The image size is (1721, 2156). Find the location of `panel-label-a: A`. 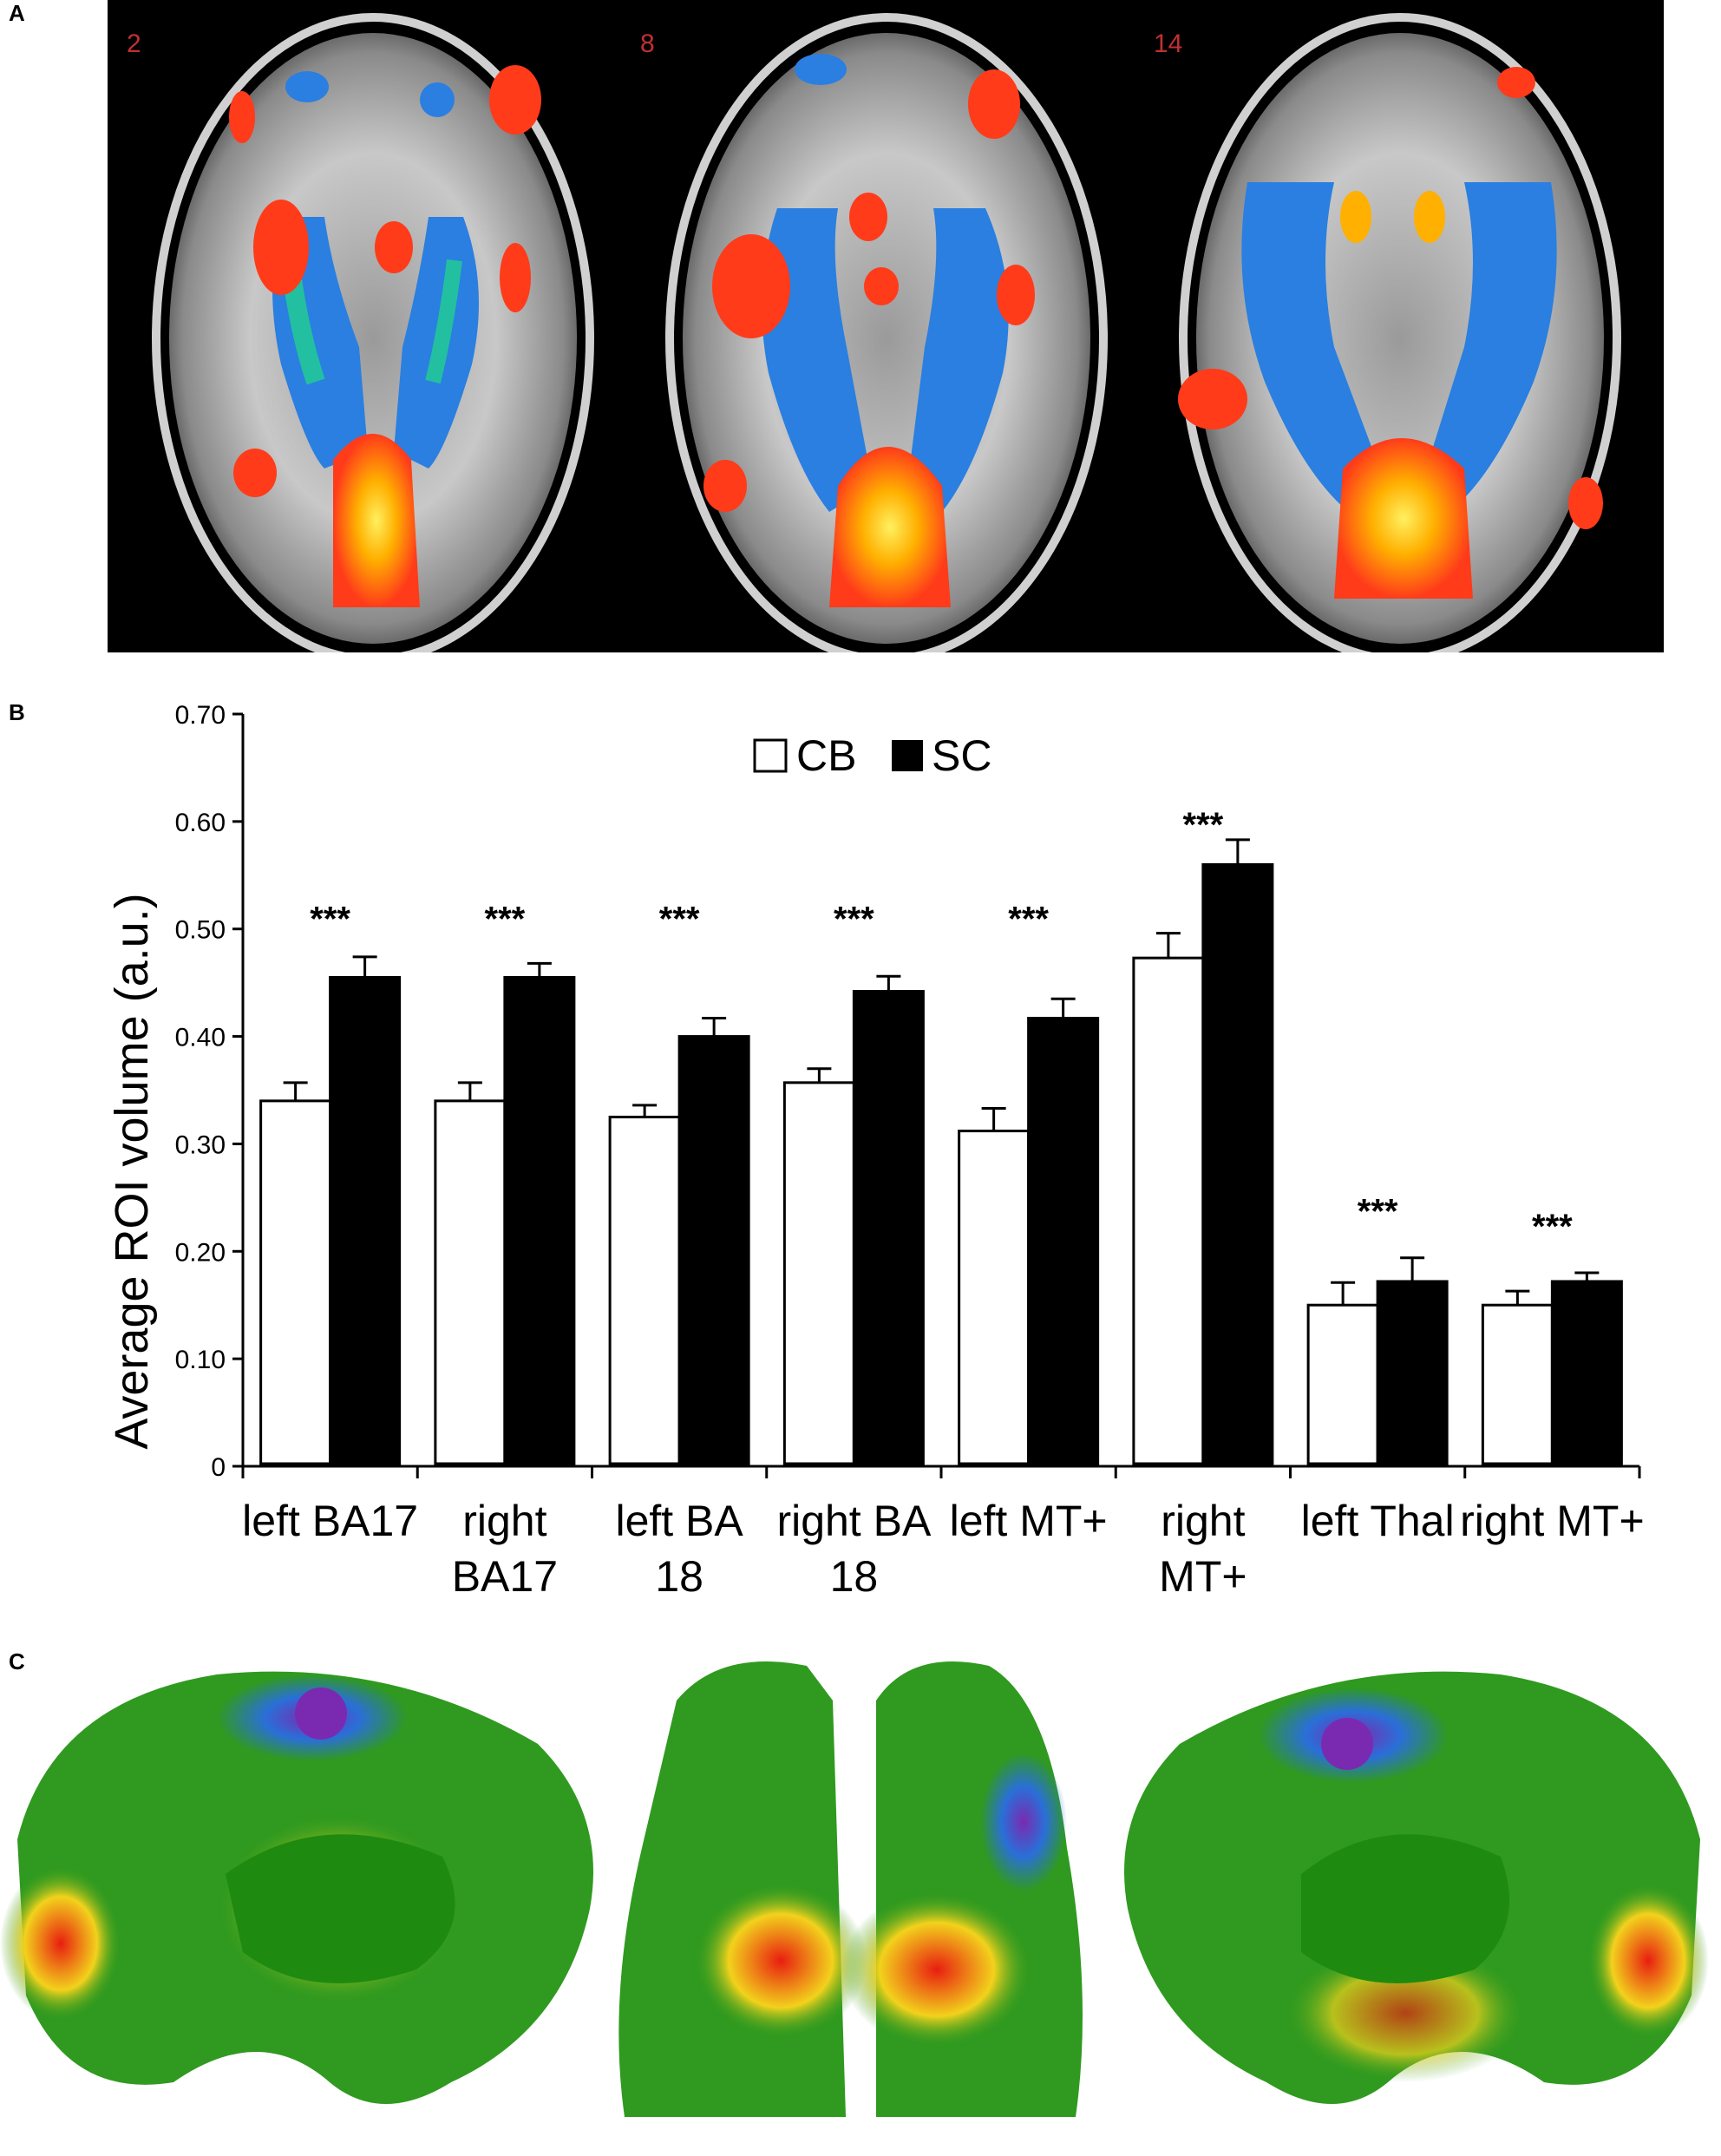

panel-label-a: A is located at coordinates (17, 13).